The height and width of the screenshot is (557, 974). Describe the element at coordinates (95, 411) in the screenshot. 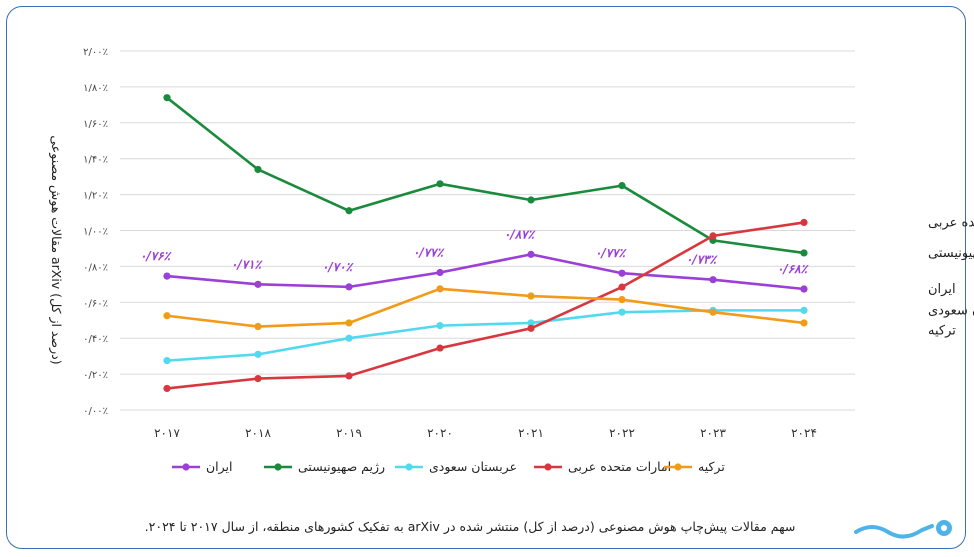

I see `y-tick-label: ۰/۰۰٪` at that location.